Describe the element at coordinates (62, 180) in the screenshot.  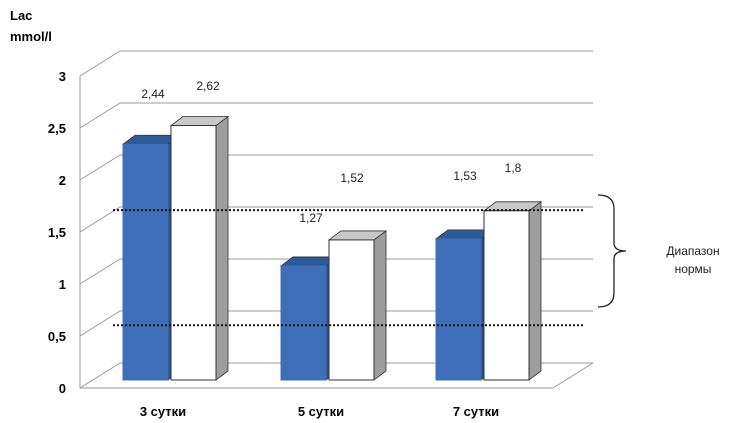
I see `y-tick-label: 2` at that location.